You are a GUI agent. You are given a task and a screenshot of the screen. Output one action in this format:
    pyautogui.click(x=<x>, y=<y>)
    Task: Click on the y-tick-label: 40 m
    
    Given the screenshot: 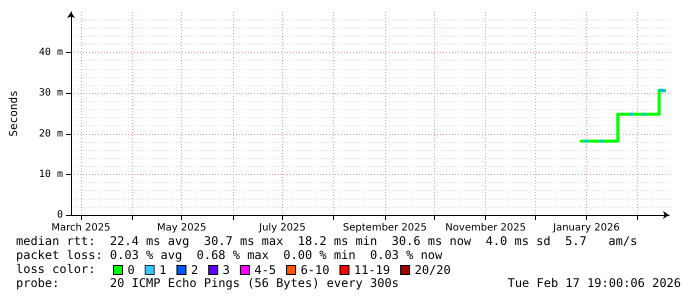 What is the action you would take?
    pyautogui.click(x=50, y=52)
    